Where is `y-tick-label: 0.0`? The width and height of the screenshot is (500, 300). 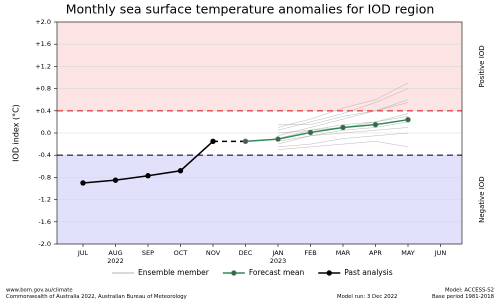
y-tick-label: 0.0 is located at coordinates (46, 133).